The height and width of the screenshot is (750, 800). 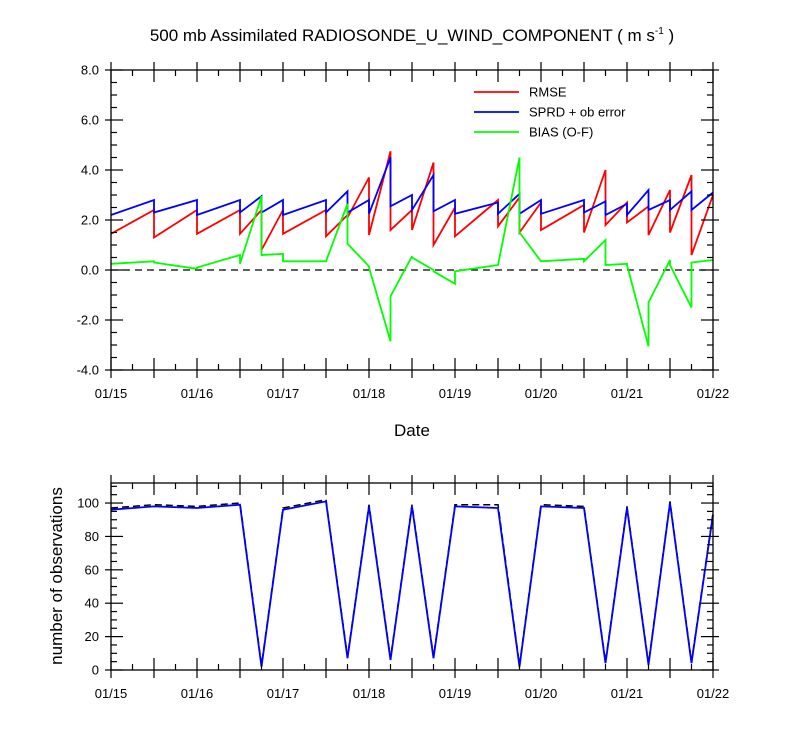 What do you see at coordinates (92, 536) in the screenshot?
I see `y-tick-label: 80` at bounding box center [92, 536].